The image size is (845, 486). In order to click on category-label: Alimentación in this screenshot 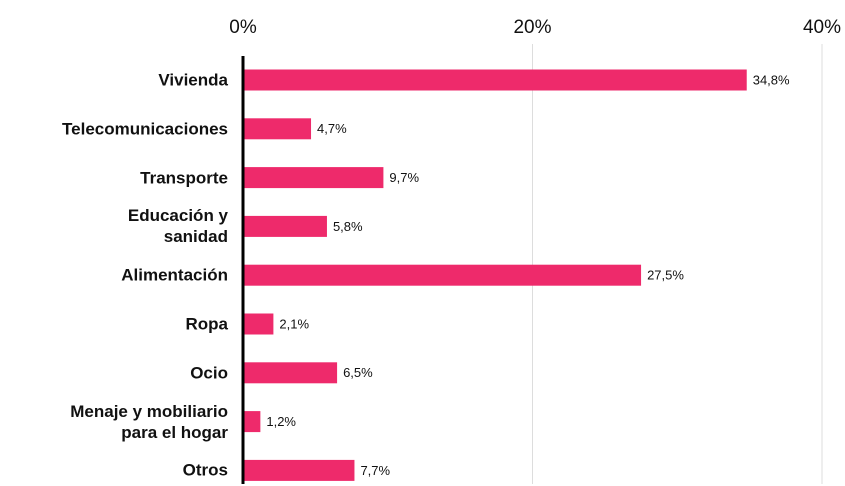, I will do `click(174, 275)`.